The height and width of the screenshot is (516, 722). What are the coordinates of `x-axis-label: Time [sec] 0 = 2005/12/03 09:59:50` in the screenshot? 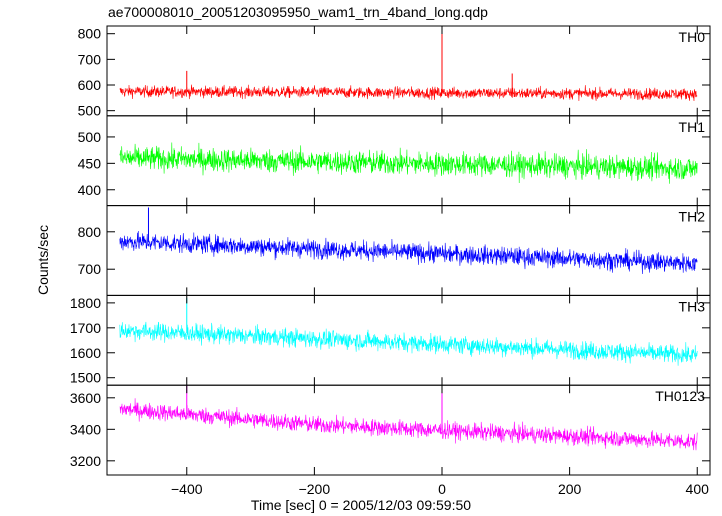 It's located at (361, 505).